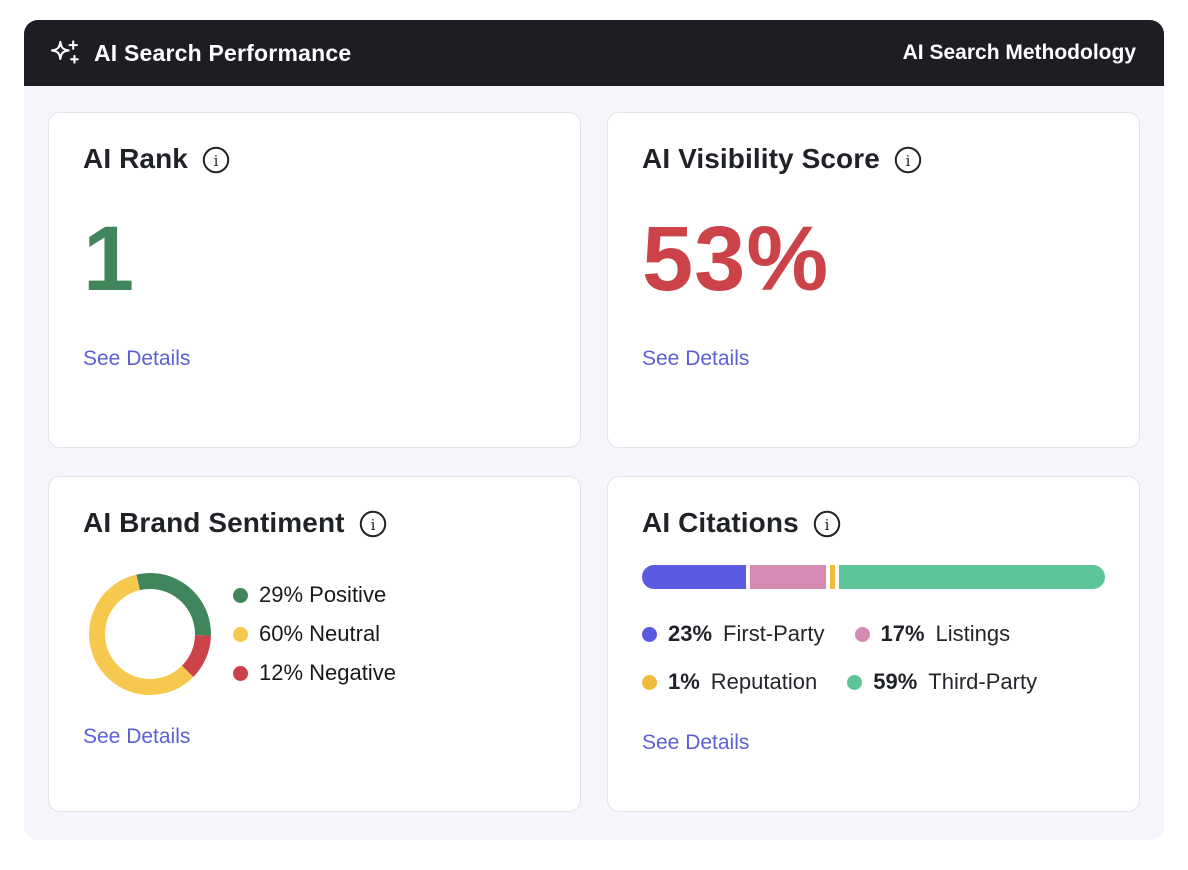 Image resolution: width=1188 pixels, height=870 pixels. Describe the element at coordinates (720, 522) in the screenshot. I see `card-title: AI Citations` at that location.